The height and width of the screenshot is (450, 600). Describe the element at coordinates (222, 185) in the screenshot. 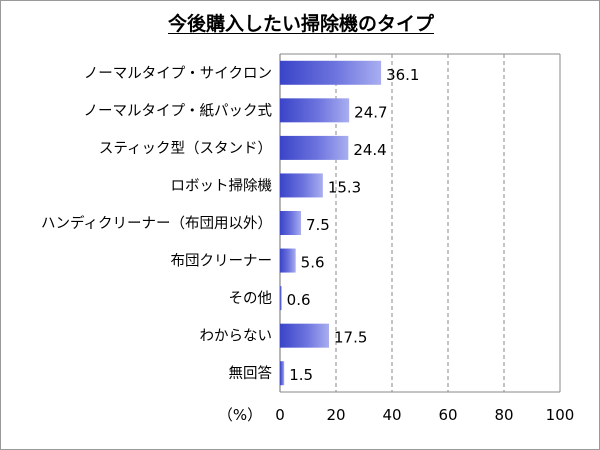

I see `category-label: ロボット掃除機` at that location.